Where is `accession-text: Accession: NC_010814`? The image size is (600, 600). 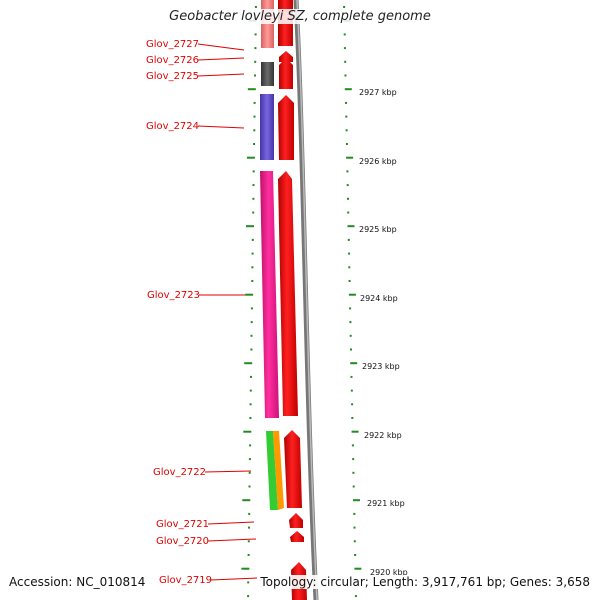
accession-text: Accession: NC_010814 is located at coordinates (77, 582).